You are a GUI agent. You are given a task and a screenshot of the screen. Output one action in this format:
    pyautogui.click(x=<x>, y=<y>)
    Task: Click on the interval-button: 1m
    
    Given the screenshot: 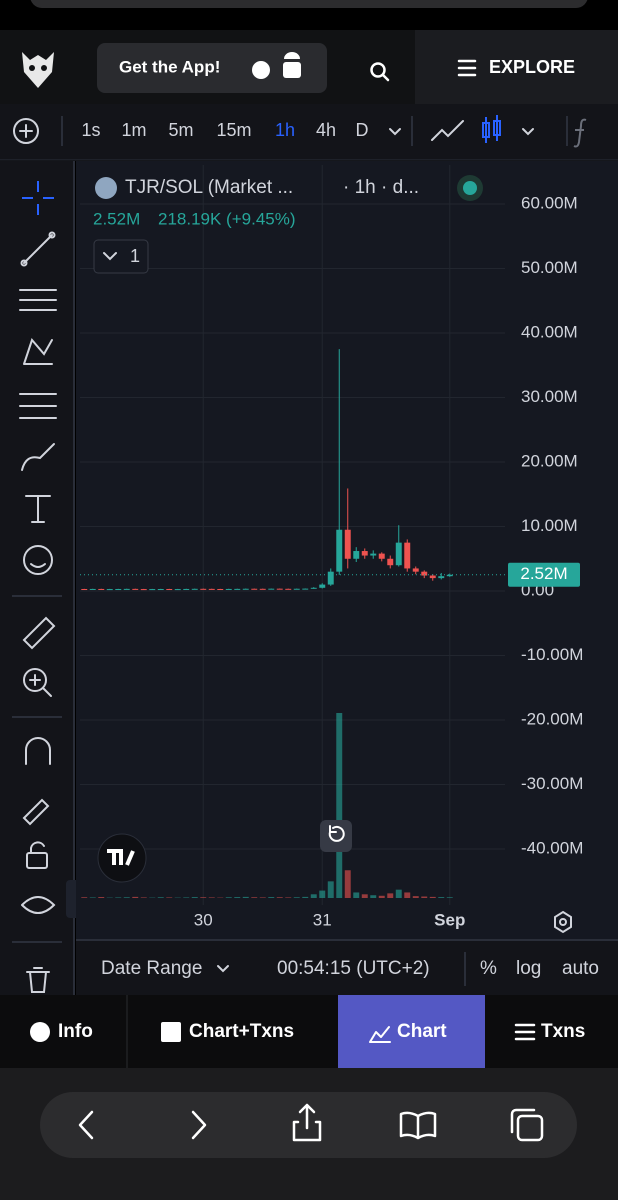 What is the action you would take?
    pyautogui.click(x=133, y=130)
    